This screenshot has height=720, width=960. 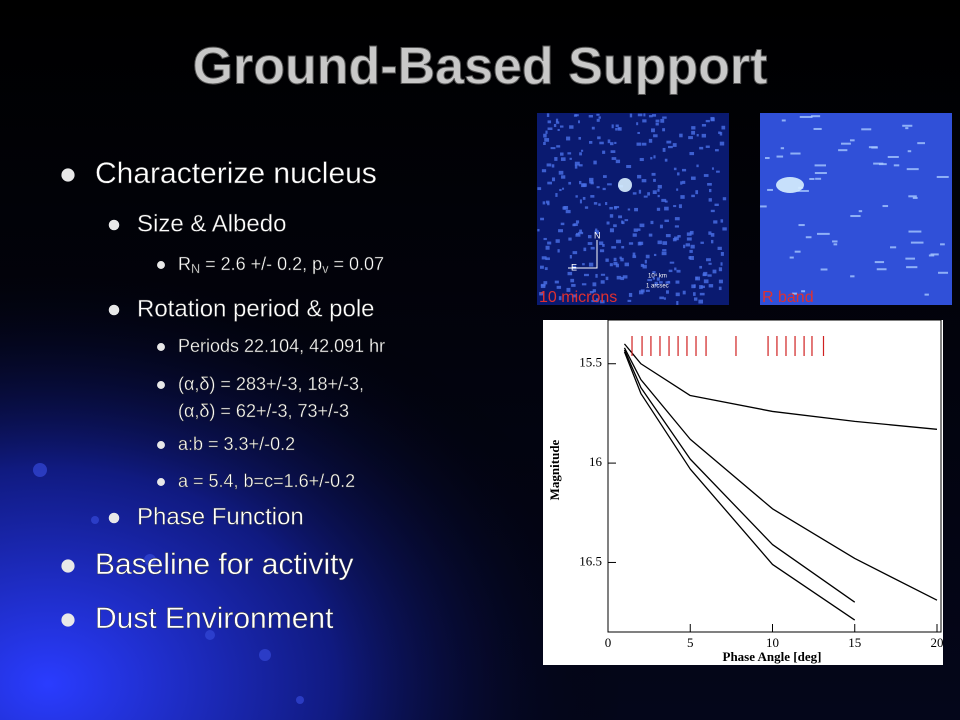 What do you see at coordinates (554, 469) in the screenshot?
I see `y-axis-label: Magnitude` at bounding box center [554, 469].